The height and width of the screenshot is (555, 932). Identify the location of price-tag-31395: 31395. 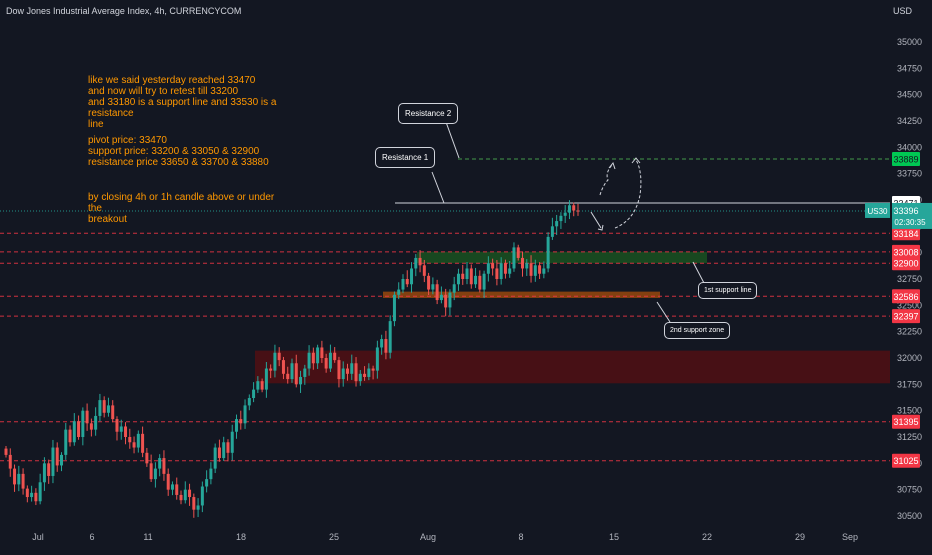
(906, 421).